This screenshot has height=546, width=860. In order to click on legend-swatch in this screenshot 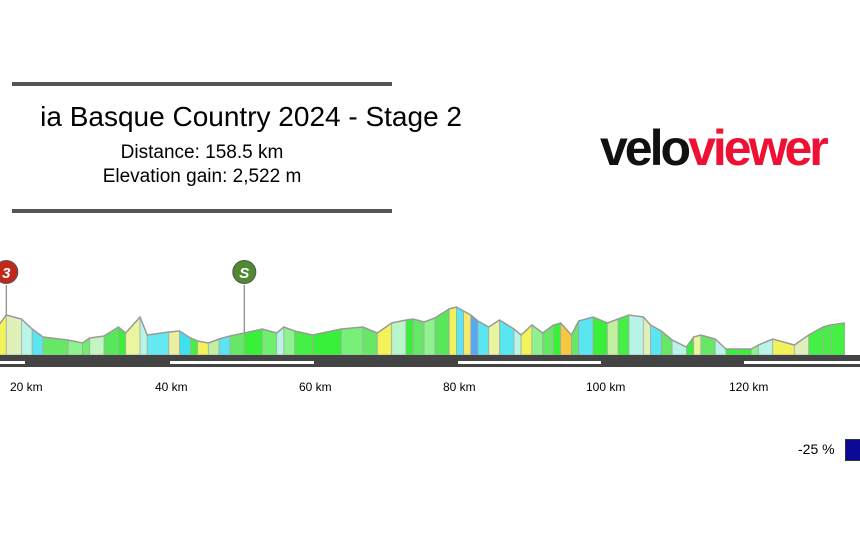, I will do `click(852, 450)`.